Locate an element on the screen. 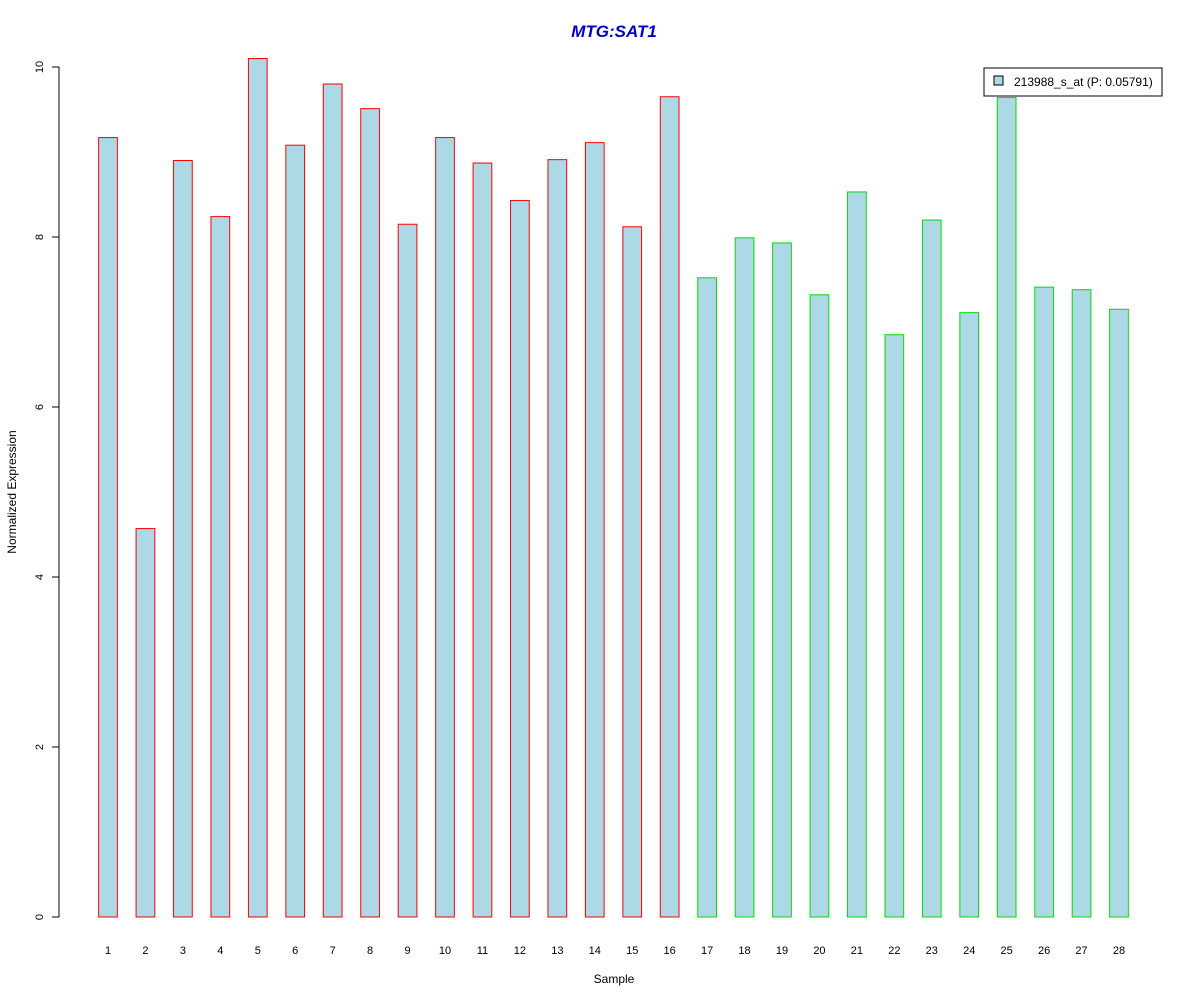 Image resolution: width=1200 pixels, height=1000 pixels. x-tick-label: 28 is located at coordinates (1119, 951).